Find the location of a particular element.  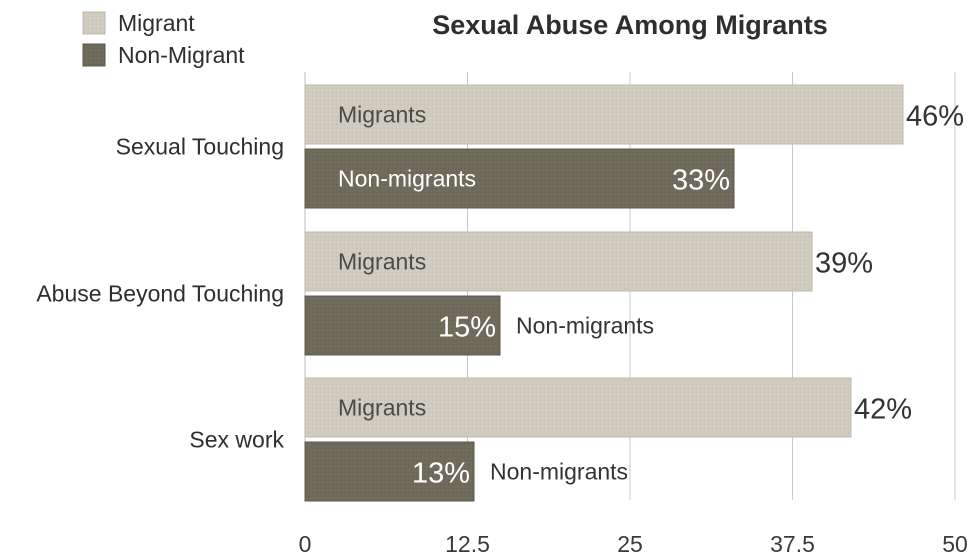

data-label-migrant-1: 39% is located at coordinates (844, 264).